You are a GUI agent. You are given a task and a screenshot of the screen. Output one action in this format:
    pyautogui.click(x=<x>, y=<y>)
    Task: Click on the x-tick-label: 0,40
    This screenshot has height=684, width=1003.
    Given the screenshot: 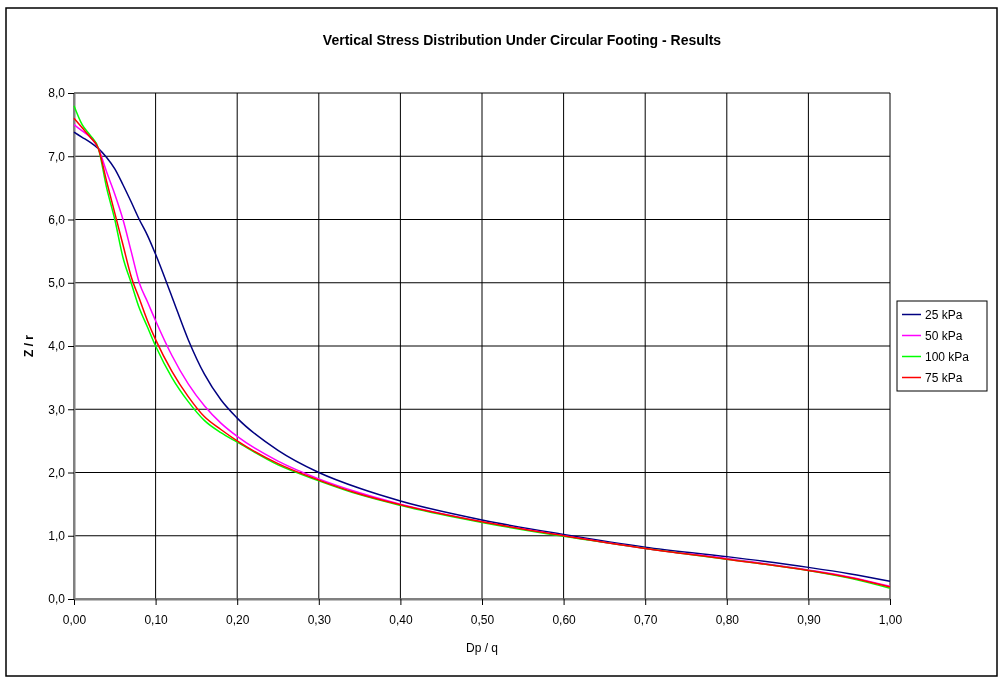 What is the action you would take?
    pyautogui.click(x=401, y=619)
    